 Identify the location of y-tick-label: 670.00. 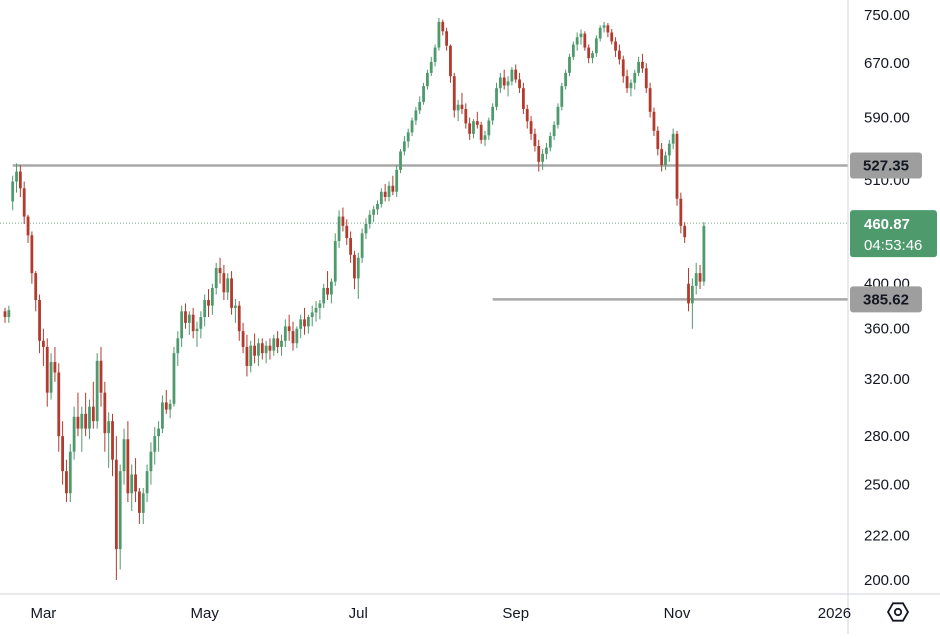
(887, 63).